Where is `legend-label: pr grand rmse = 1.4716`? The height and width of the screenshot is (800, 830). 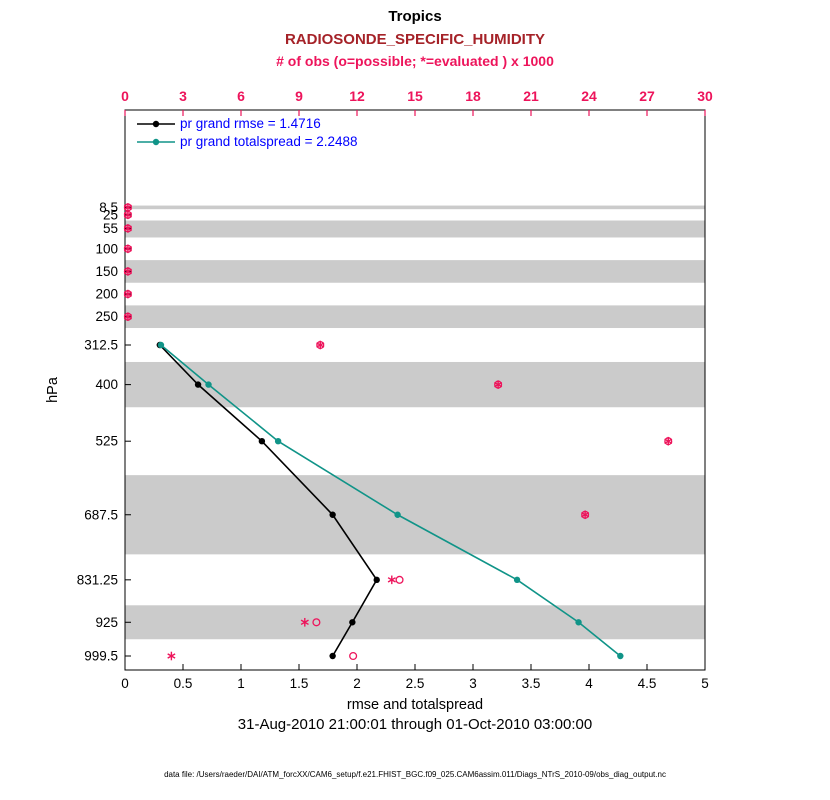
legend-label: pr grand rmse = 1.4716 is located at coordinates (250, 123).